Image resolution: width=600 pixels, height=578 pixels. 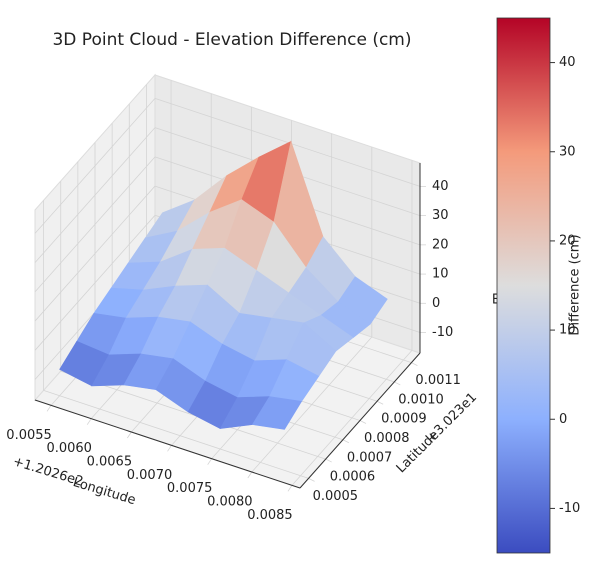 What do you see at coordinates (336, 496) in the screenshot?
I see `y-tick-label: 0.0005` at bounding box center [336, 496].